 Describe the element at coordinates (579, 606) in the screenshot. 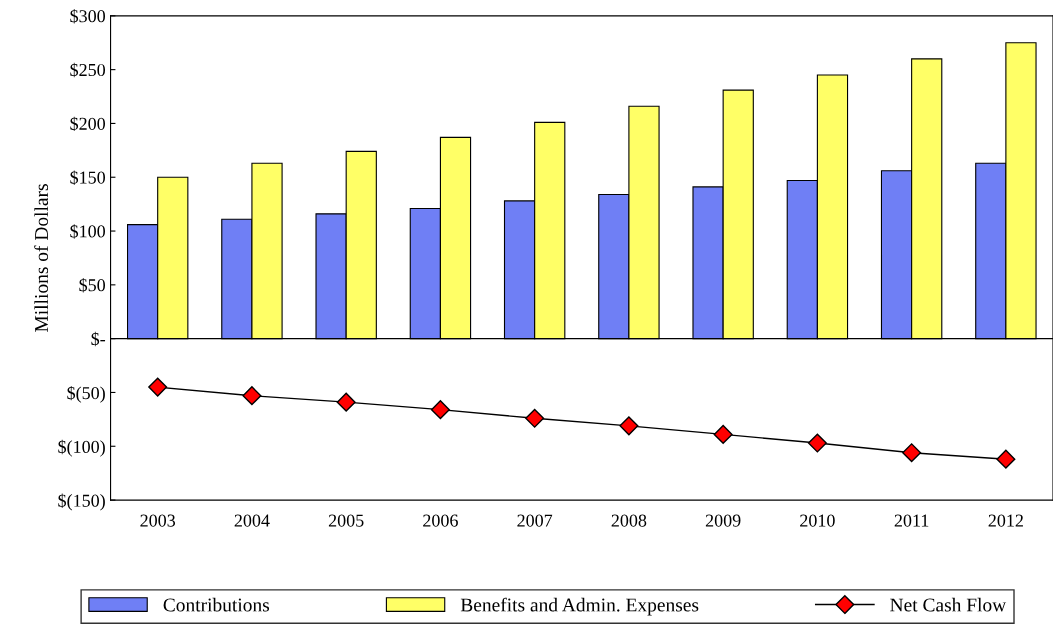

I see `legend-label: Benefits and Admin. Expenses` at that location.